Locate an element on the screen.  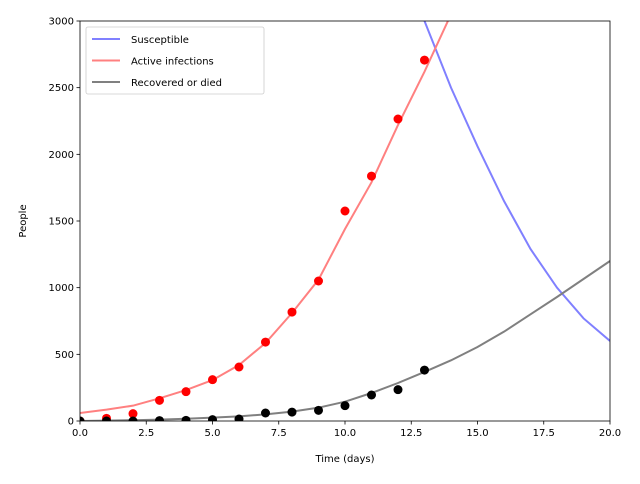
x-tick-label: 12.5 is located at coordinates (411, 433).